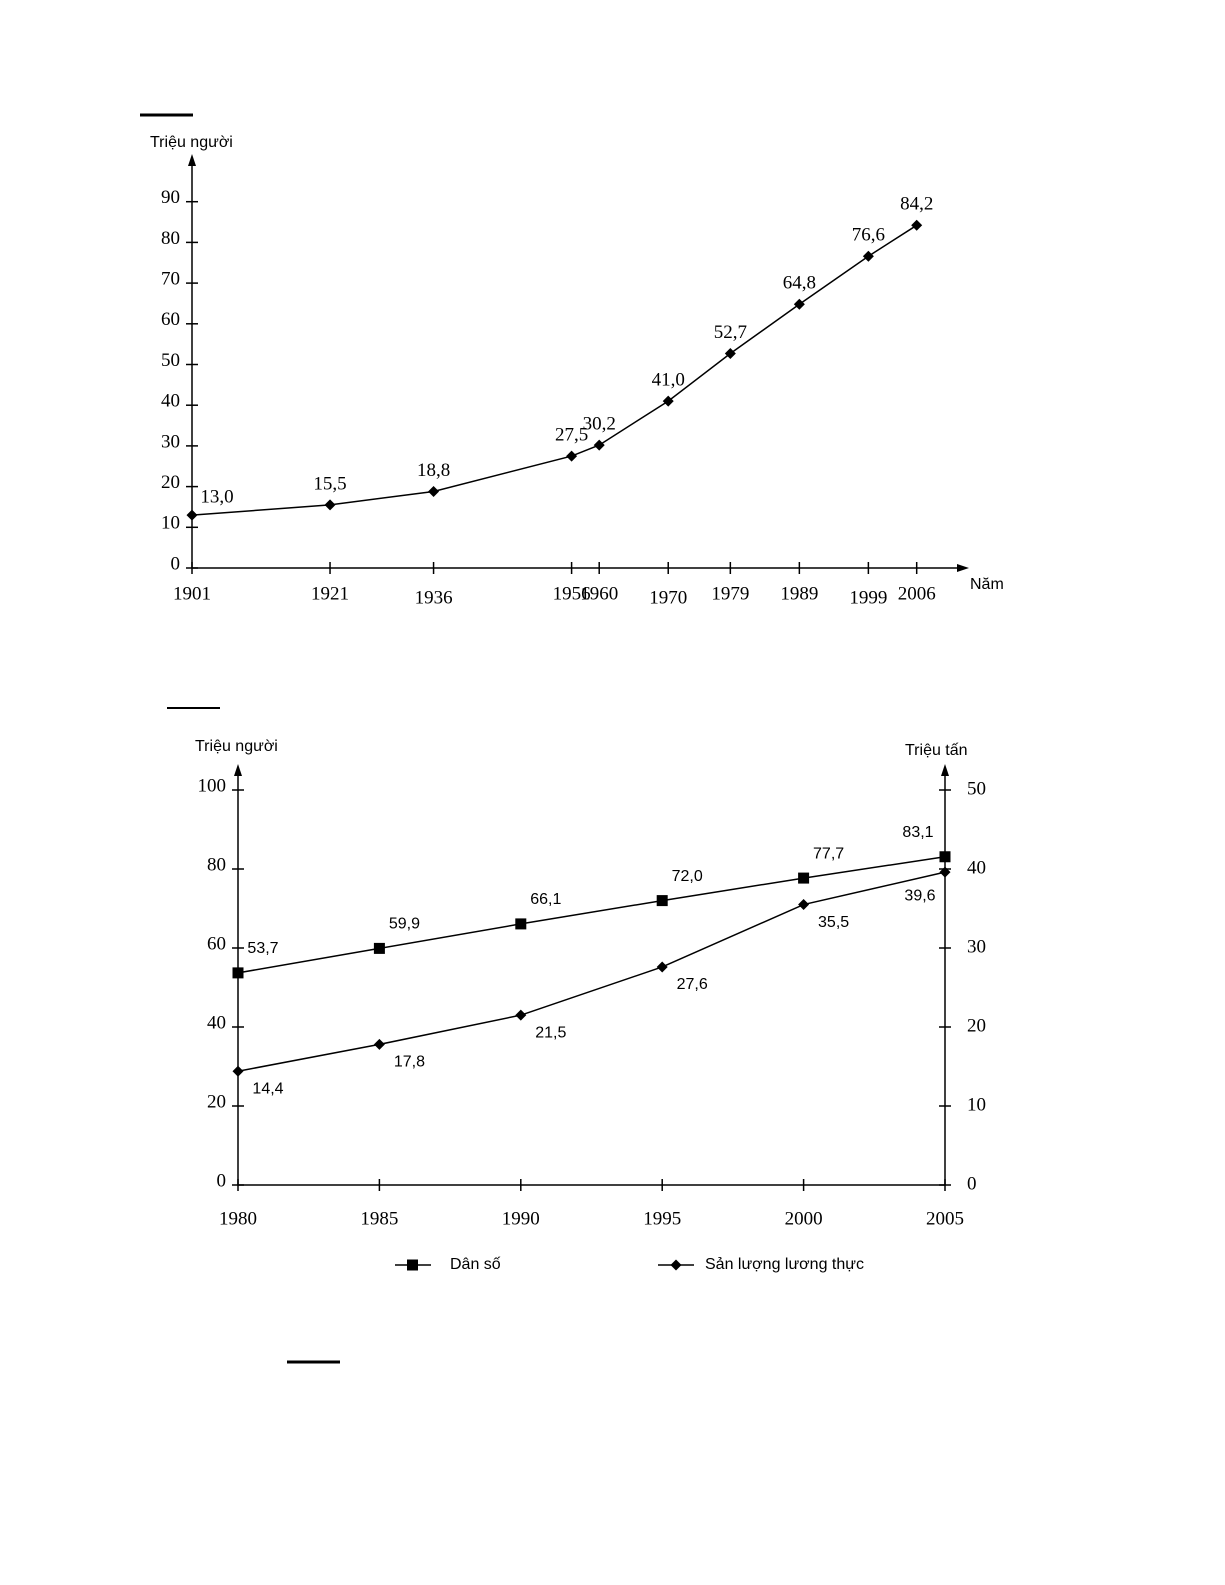  I want to click on value-label: 27,5, so click(571, 434).